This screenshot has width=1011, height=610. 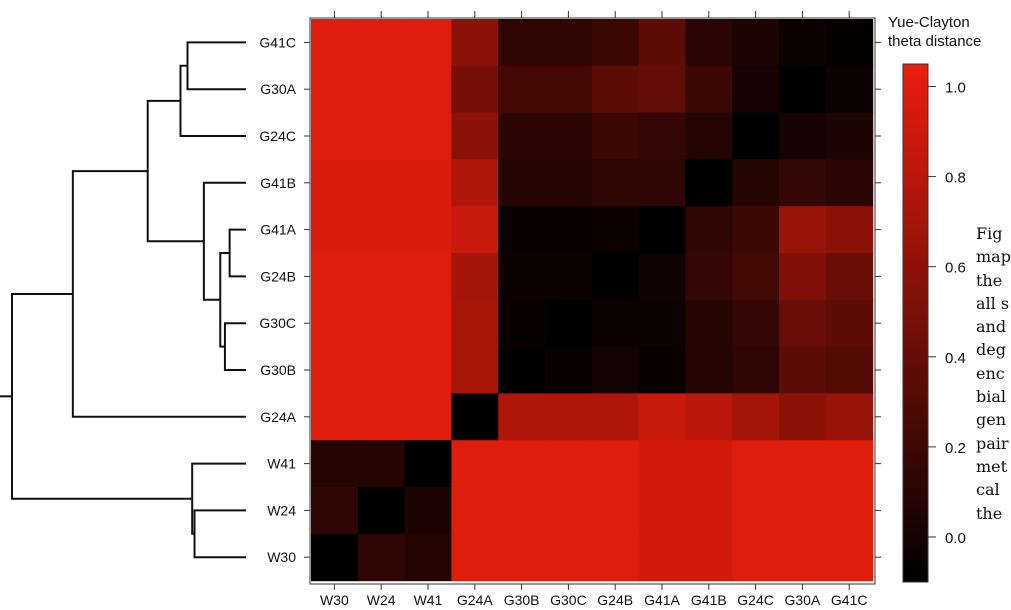 What do you see at coordinates (522, 600) in the screenshot?
I see `x-tick-label: G30B` at bounding box center [522, 600].